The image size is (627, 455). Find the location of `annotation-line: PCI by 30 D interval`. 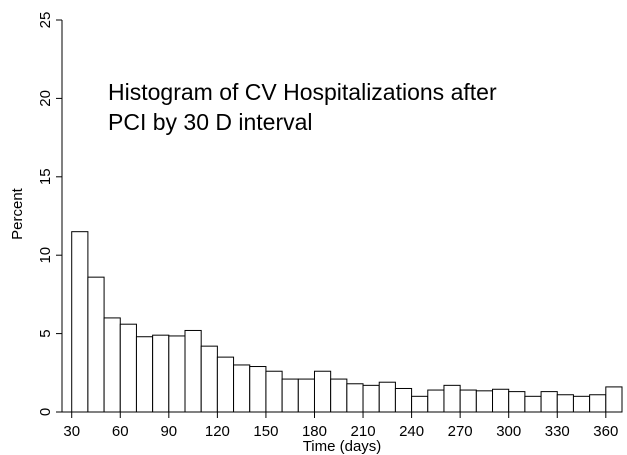

annotation-line: PCI by 30 D interval is located at coordinates (210, 122).